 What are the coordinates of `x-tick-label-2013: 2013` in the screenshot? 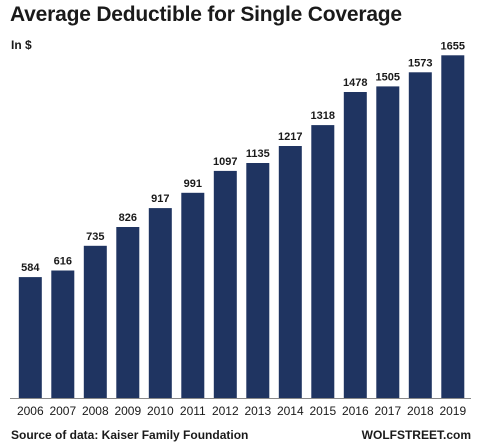 It's located at (257, 411).